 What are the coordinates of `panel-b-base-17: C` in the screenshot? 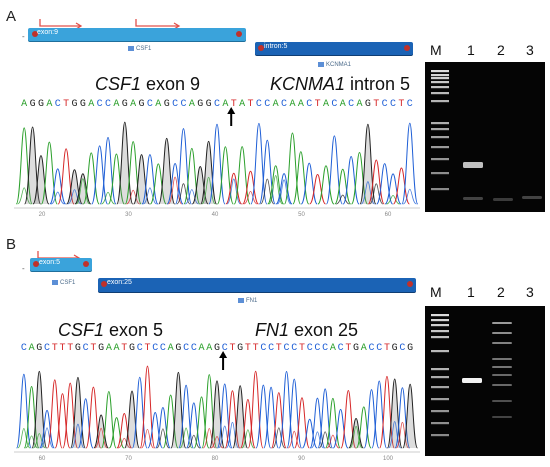 It's located at (155, 348).